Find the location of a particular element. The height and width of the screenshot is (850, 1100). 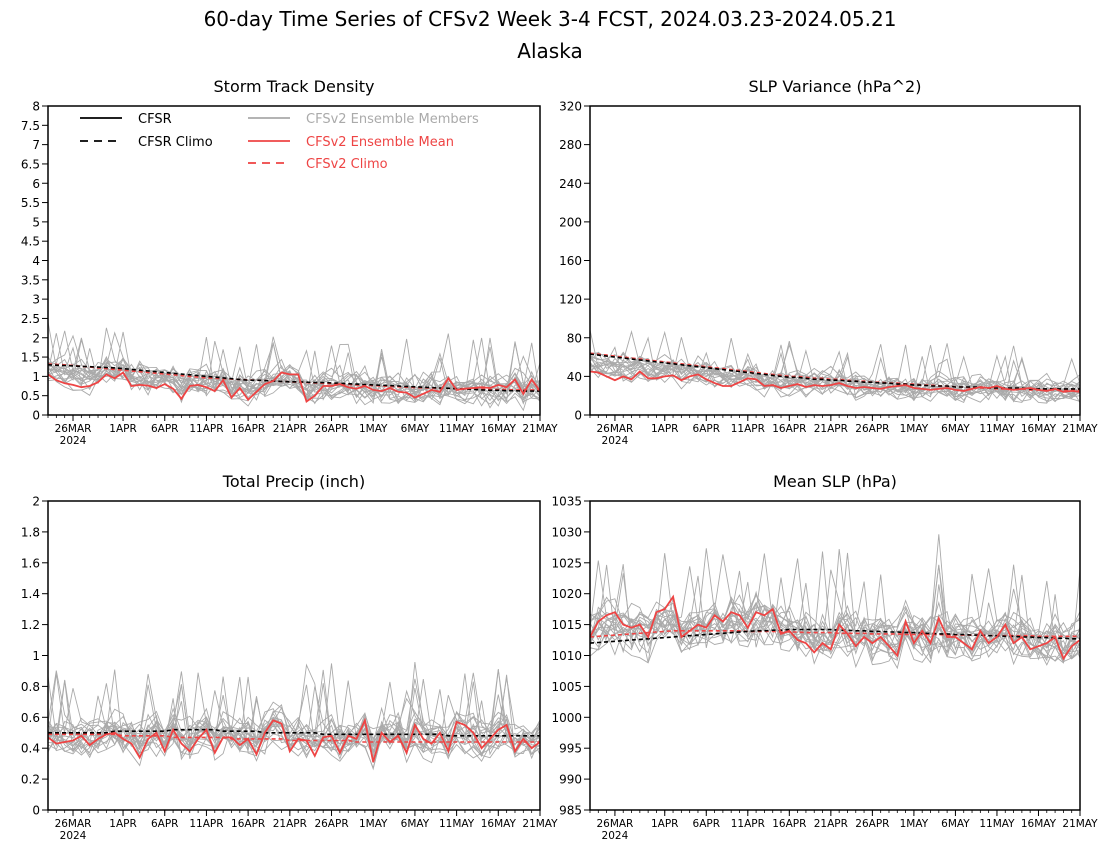

y-tick-label: 0.2 is located at coordinates (30, 780).